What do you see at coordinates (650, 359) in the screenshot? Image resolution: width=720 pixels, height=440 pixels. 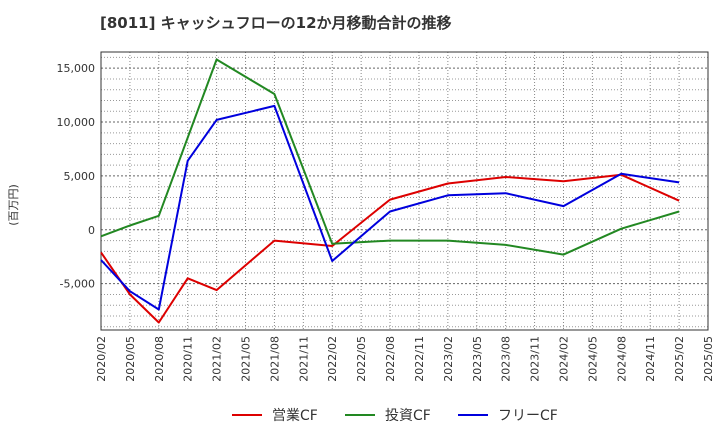 I see `x-tick-label: 2024/11` at bounding box center [650, 359].